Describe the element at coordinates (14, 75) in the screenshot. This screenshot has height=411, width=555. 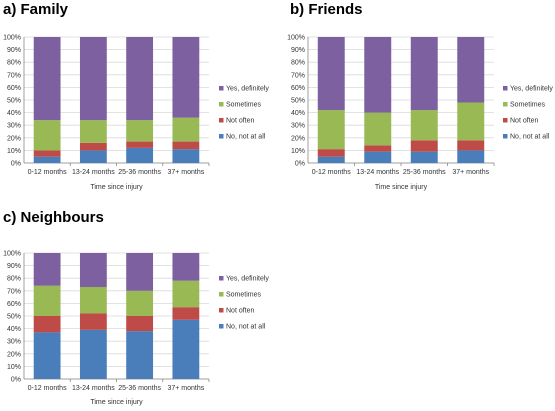
I see `y-tick-label: 70%` at that location.